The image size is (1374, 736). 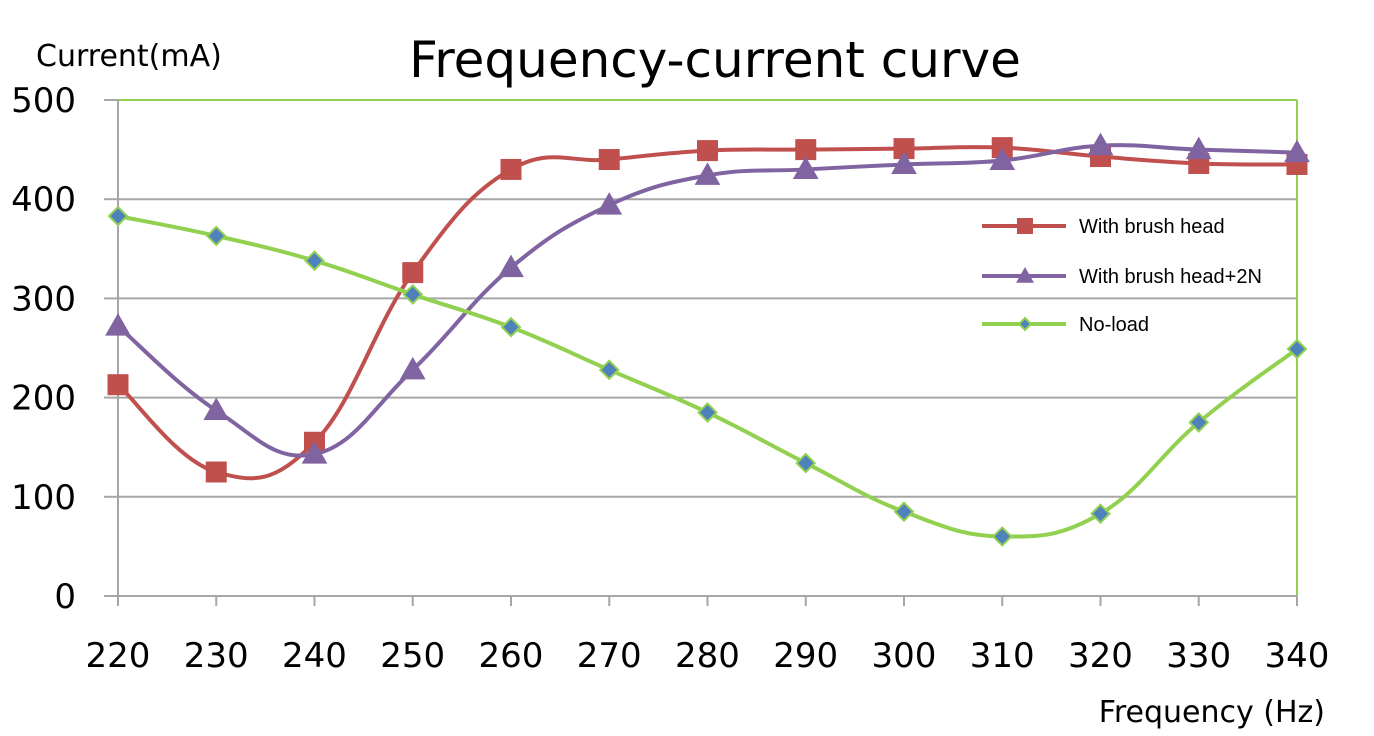 I want to click on y-tick-label-100: 100, so click(x=43, y=498).